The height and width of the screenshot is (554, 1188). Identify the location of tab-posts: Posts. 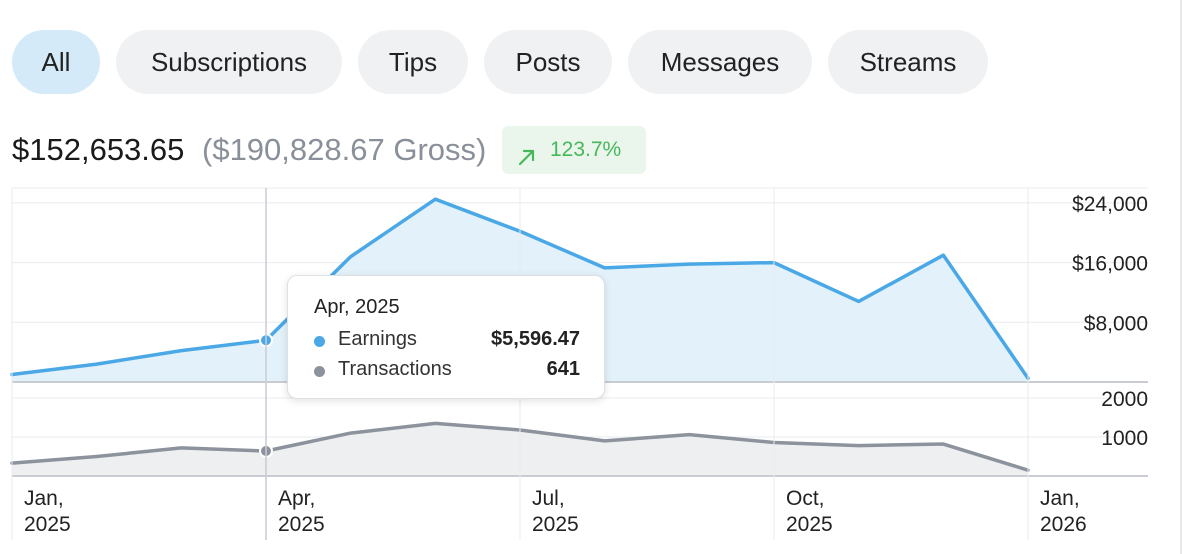
(548, 62).